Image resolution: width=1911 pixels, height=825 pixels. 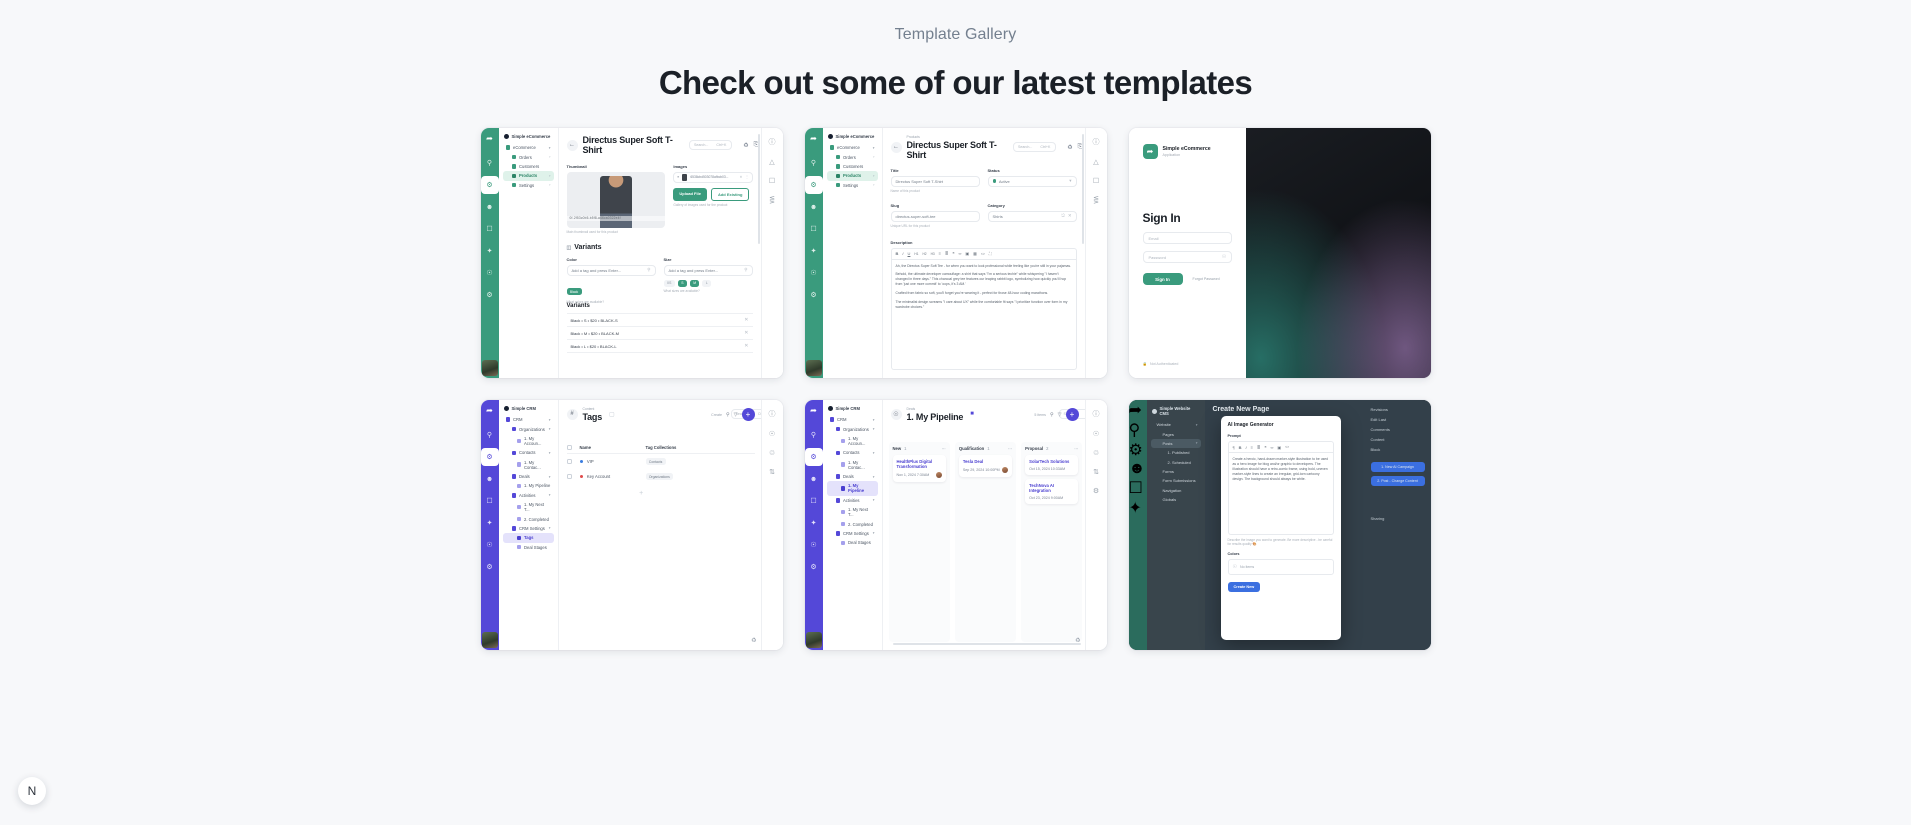 I want to click on ai-campaign-button: 1. New AI Campaign, so click(x=1397, y=467).